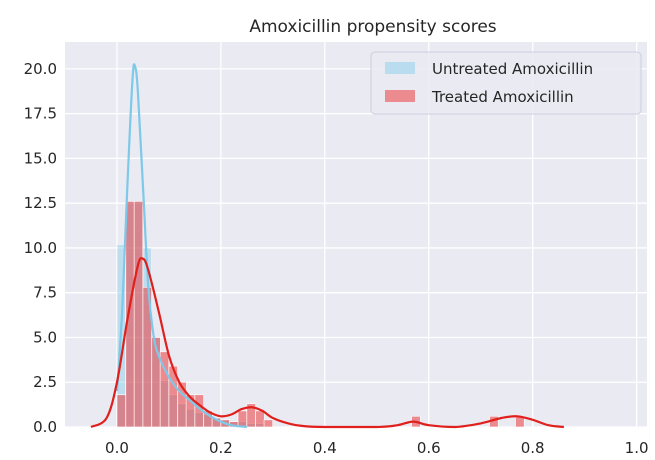 This screenshot has width=655, height=460. I want to click on legend-swatch-untreated, so click(400, 68).